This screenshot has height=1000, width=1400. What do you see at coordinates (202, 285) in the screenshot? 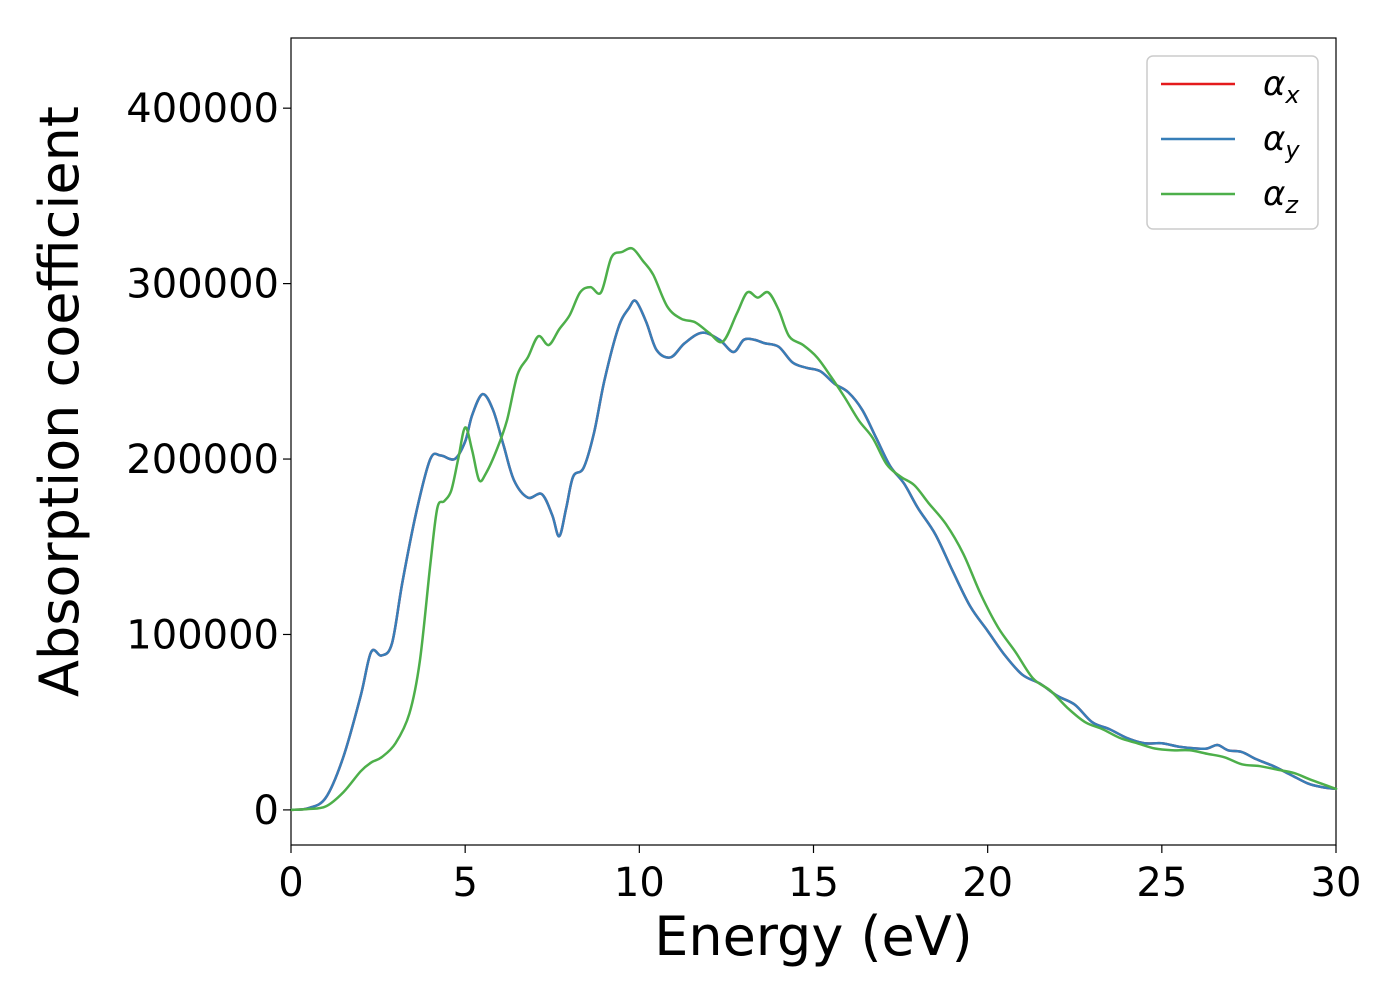
I see `y-tick-label: 300000` at bounding box center [202, 285].